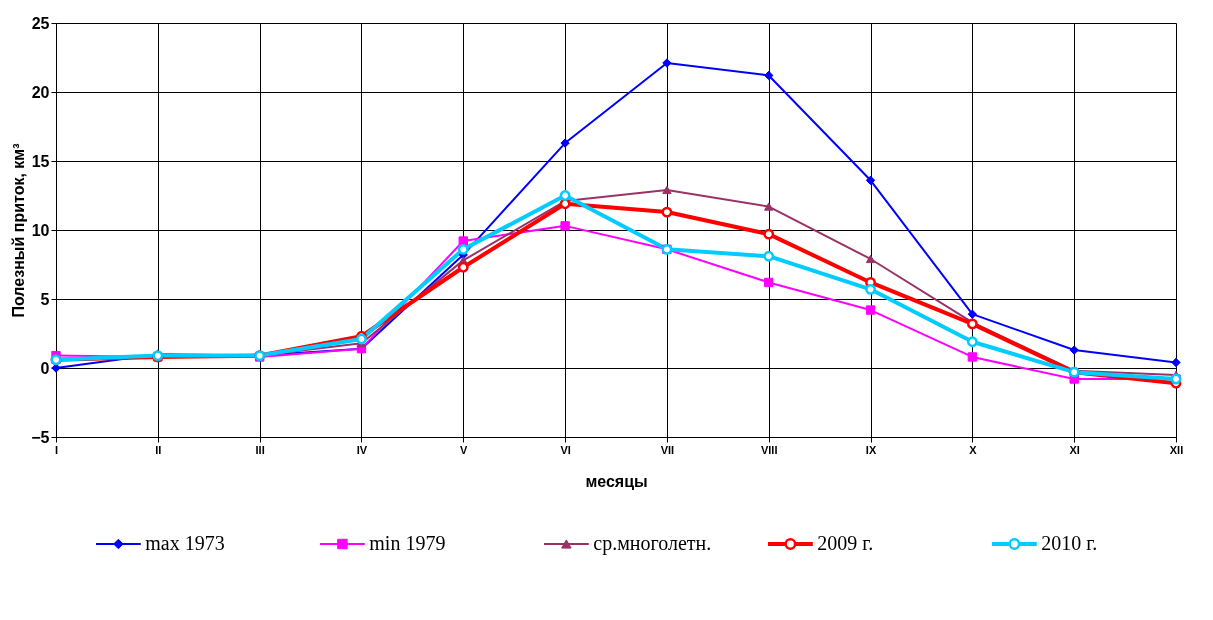 The image size is (1213, 620). I want to click on y-tick-label: 15, so click(40, 161).